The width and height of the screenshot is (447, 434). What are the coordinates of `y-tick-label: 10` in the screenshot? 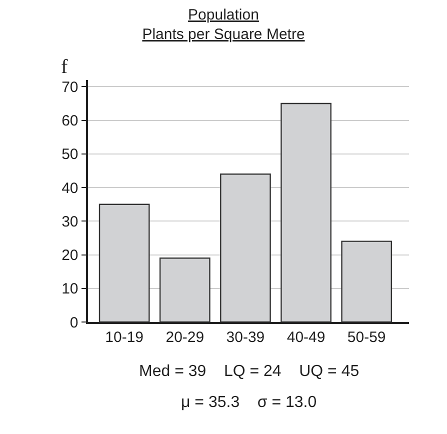 It's located at (70, 289).